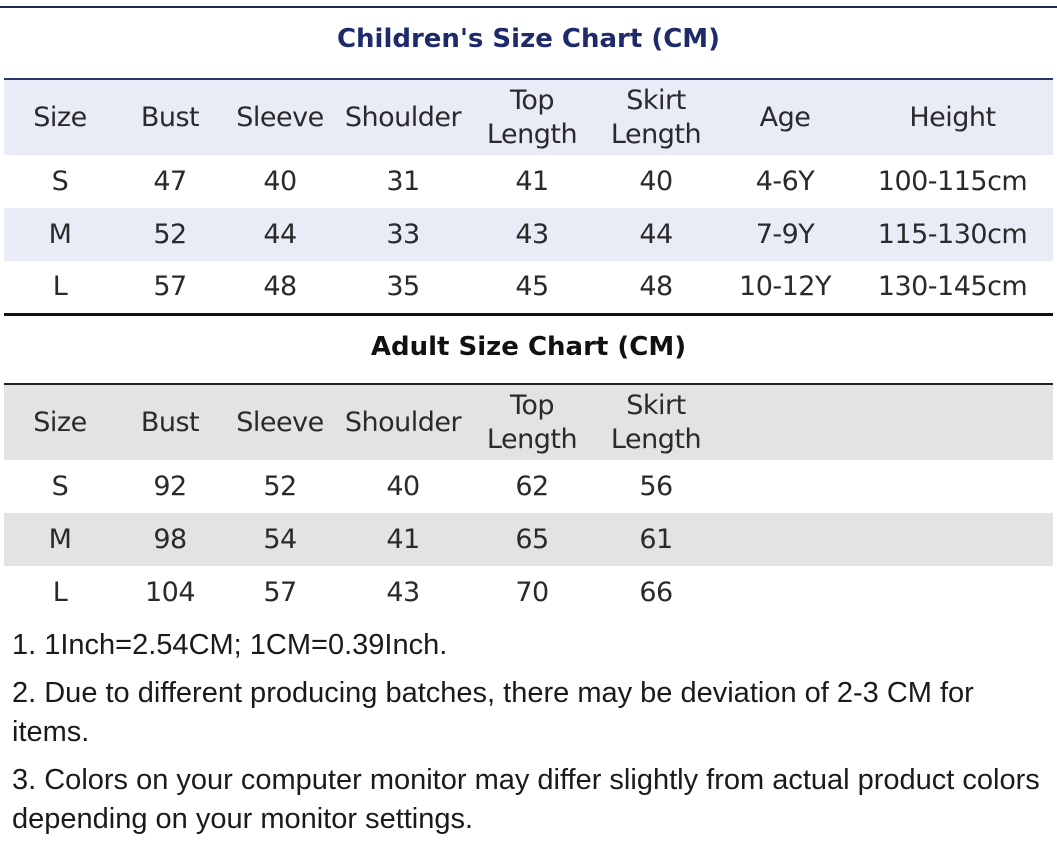  Describe the element at coordinates (403, 234) in the screenshot. I see `cell-shoulder: 33` at that location.